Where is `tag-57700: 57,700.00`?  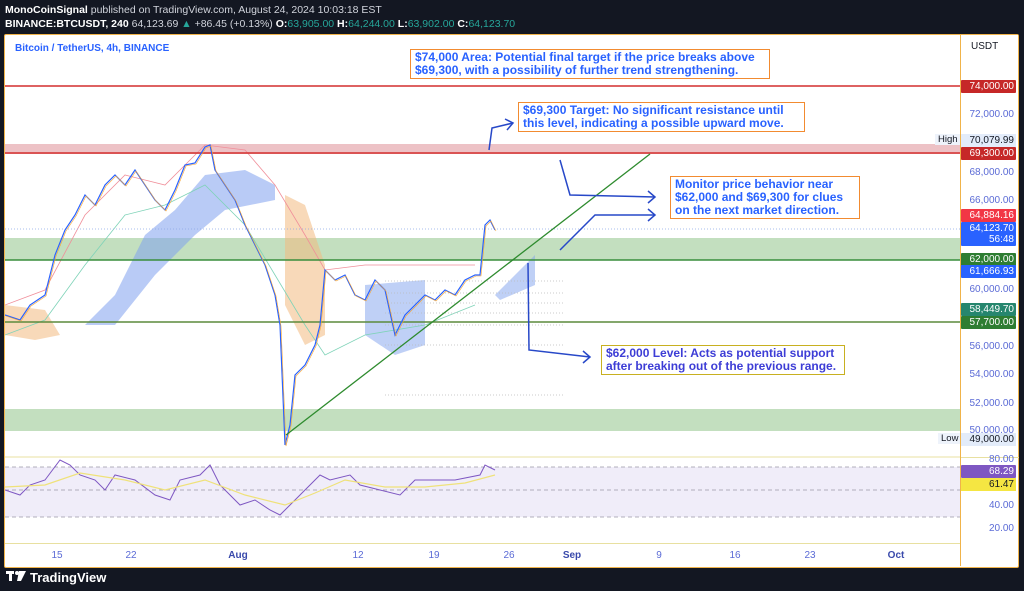
tag-57700: 57,700.00 is located at coordinates (988, 322).